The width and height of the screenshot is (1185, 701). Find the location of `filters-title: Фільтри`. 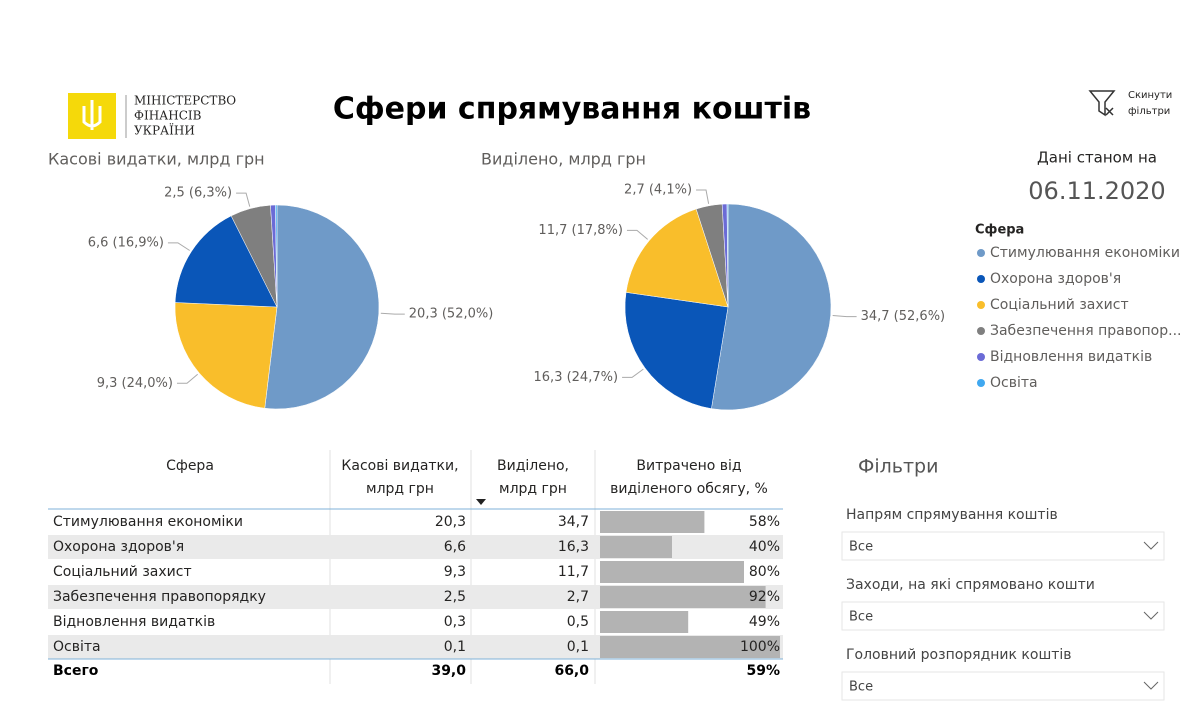

filters-title: Фільтри is located at coordinates (898, 467).